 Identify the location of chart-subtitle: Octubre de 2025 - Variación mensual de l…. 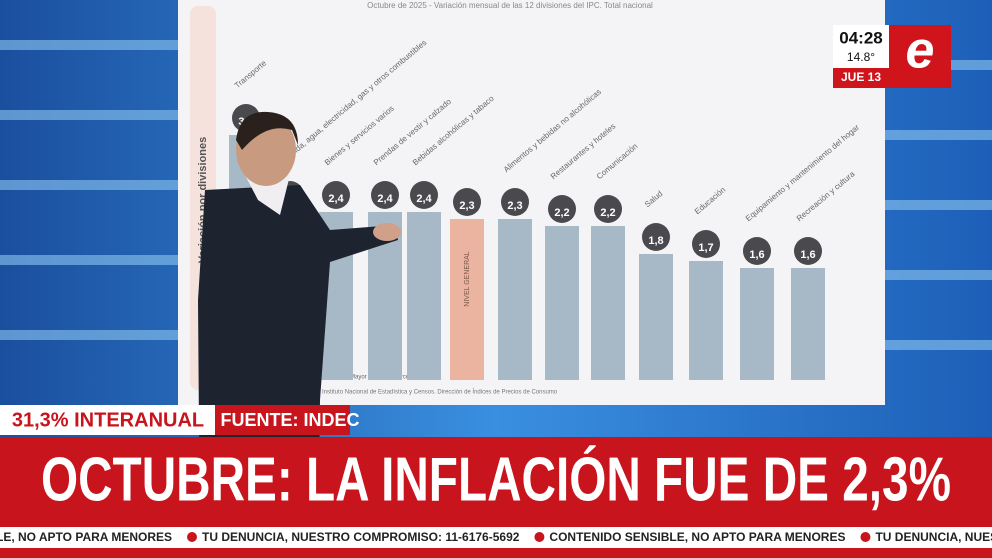
(510, 5).